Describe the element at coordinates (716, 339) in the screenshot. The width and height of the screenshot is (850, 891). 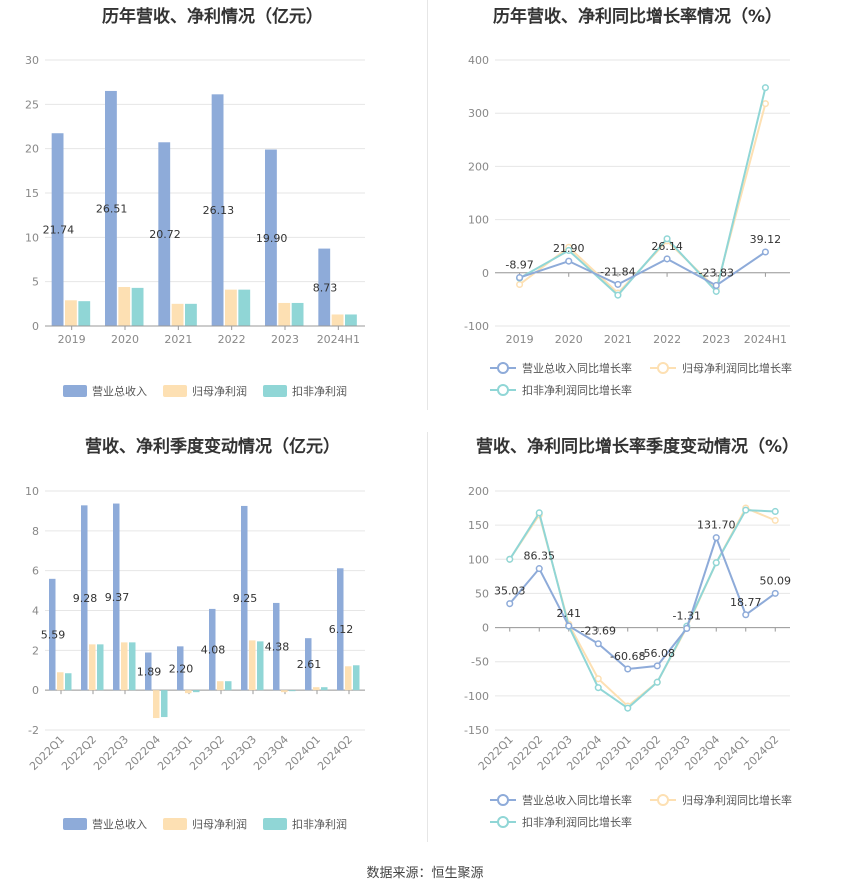
I see `annual-growth-xtick: 2023` at that location.